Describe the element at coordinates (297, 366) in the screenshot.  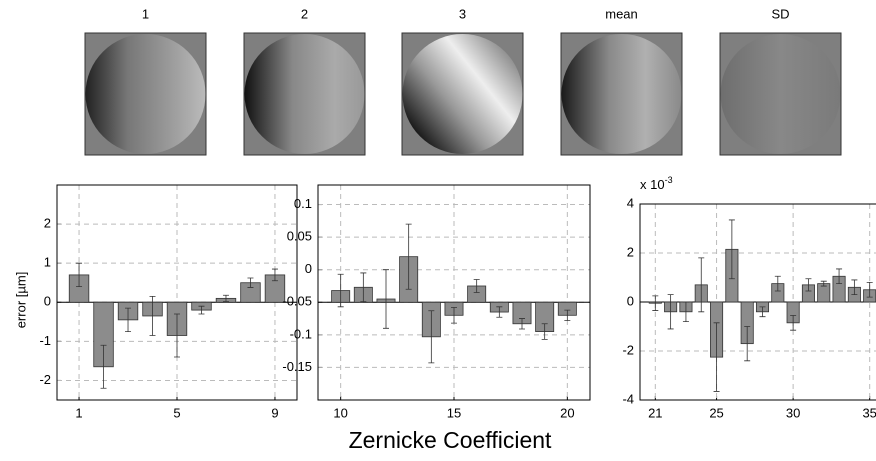
I see `y-tick-label: -0.15` at that location.